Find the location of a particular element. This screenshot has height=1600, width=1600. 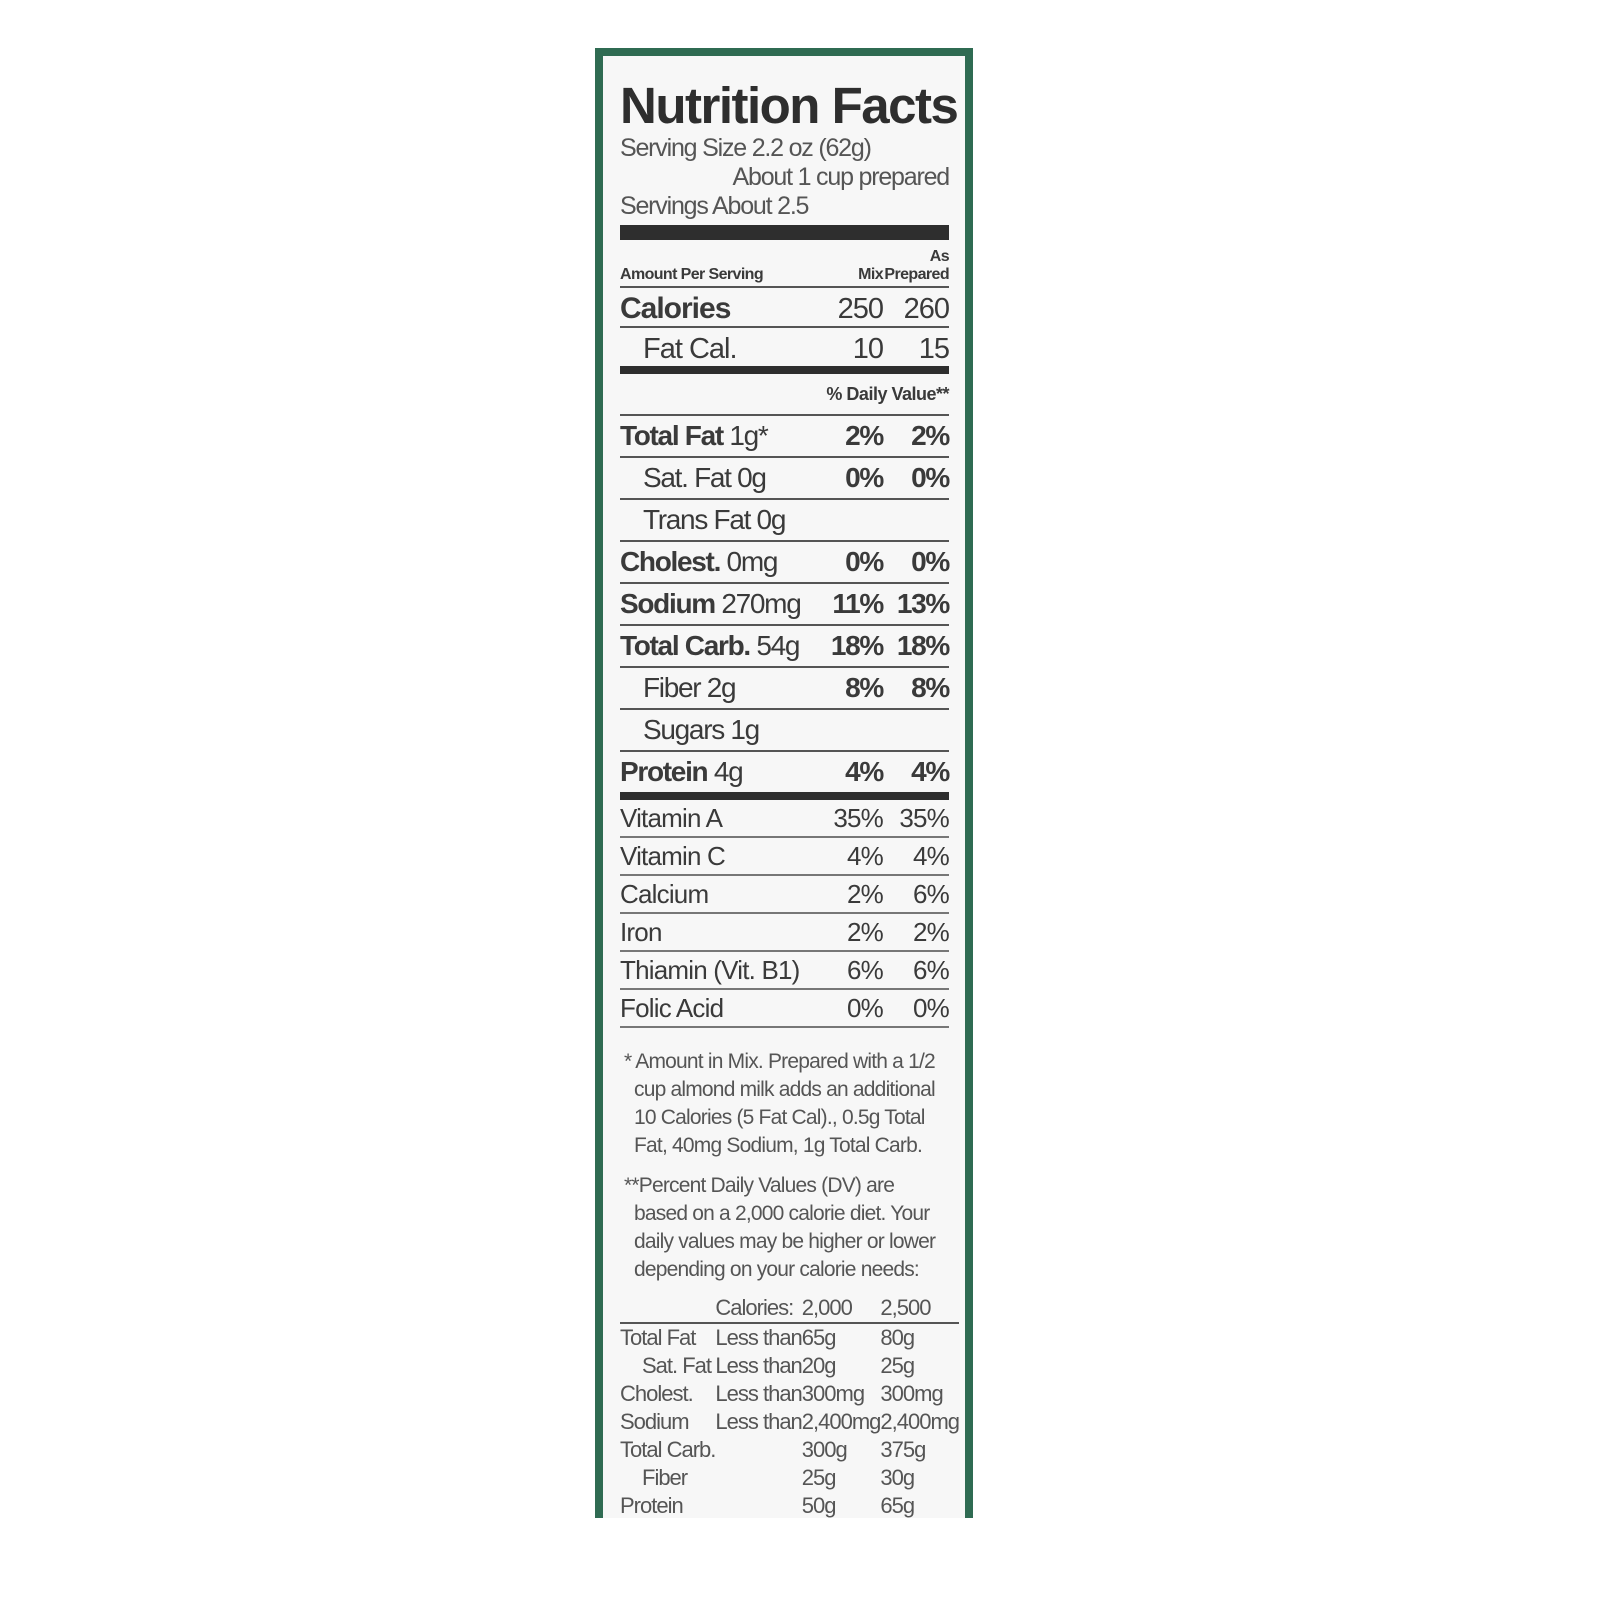

fat-cal-row: Fat Cal. 10 15 is located at coordinates (785, 347).